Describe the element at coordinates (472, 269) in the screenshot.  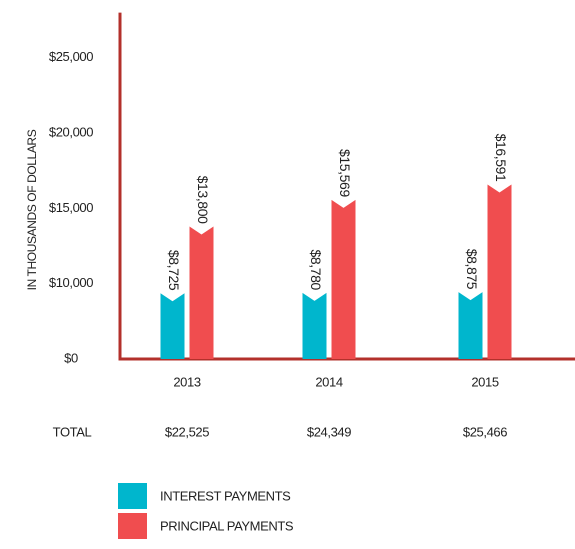
I see `data-label: $8,875` at that location.